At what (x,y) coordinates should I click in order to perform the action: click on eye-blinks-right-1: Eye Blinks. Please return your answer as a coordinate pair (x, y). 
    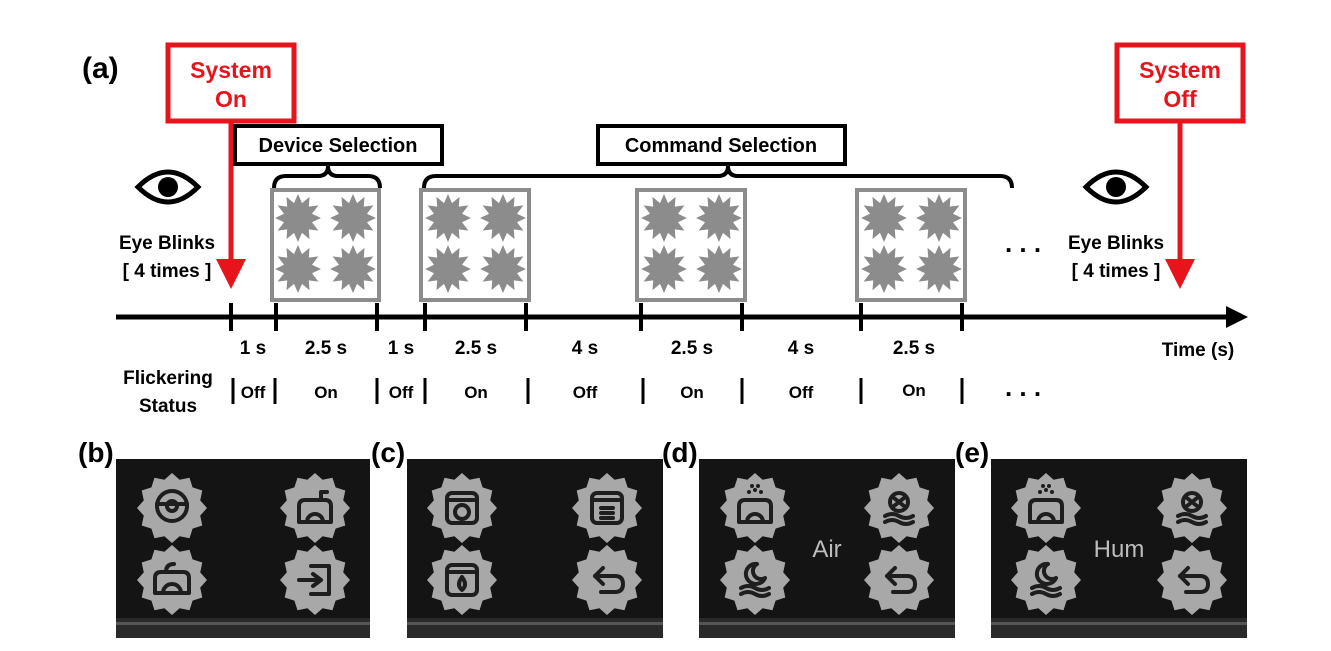
    Looking at the image, I should click on (1116, 243).